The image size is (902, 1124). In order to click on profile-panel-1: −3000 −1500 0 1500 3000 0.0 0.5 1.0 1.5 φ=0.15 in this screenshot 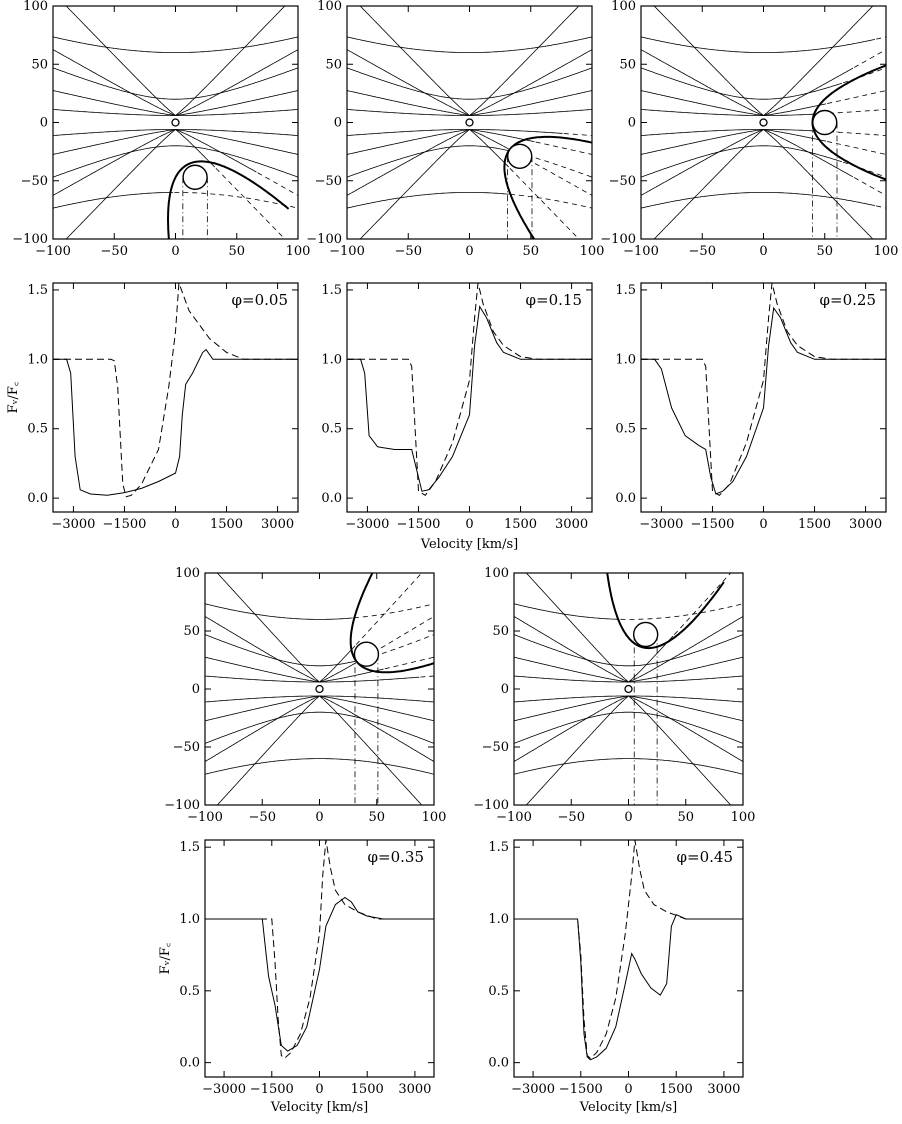, I will do `click(457, 407)`.